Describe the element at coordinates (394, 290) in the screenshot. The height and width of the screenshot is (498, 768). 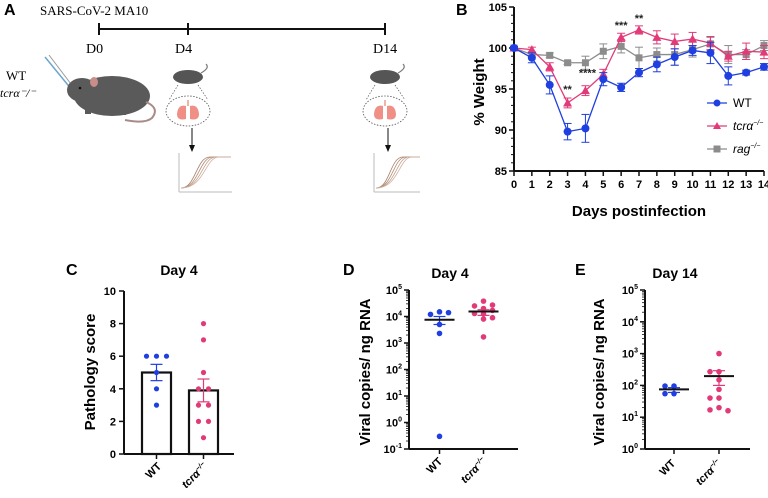
I see `d-y-tick-label: 10⁵` at that location.